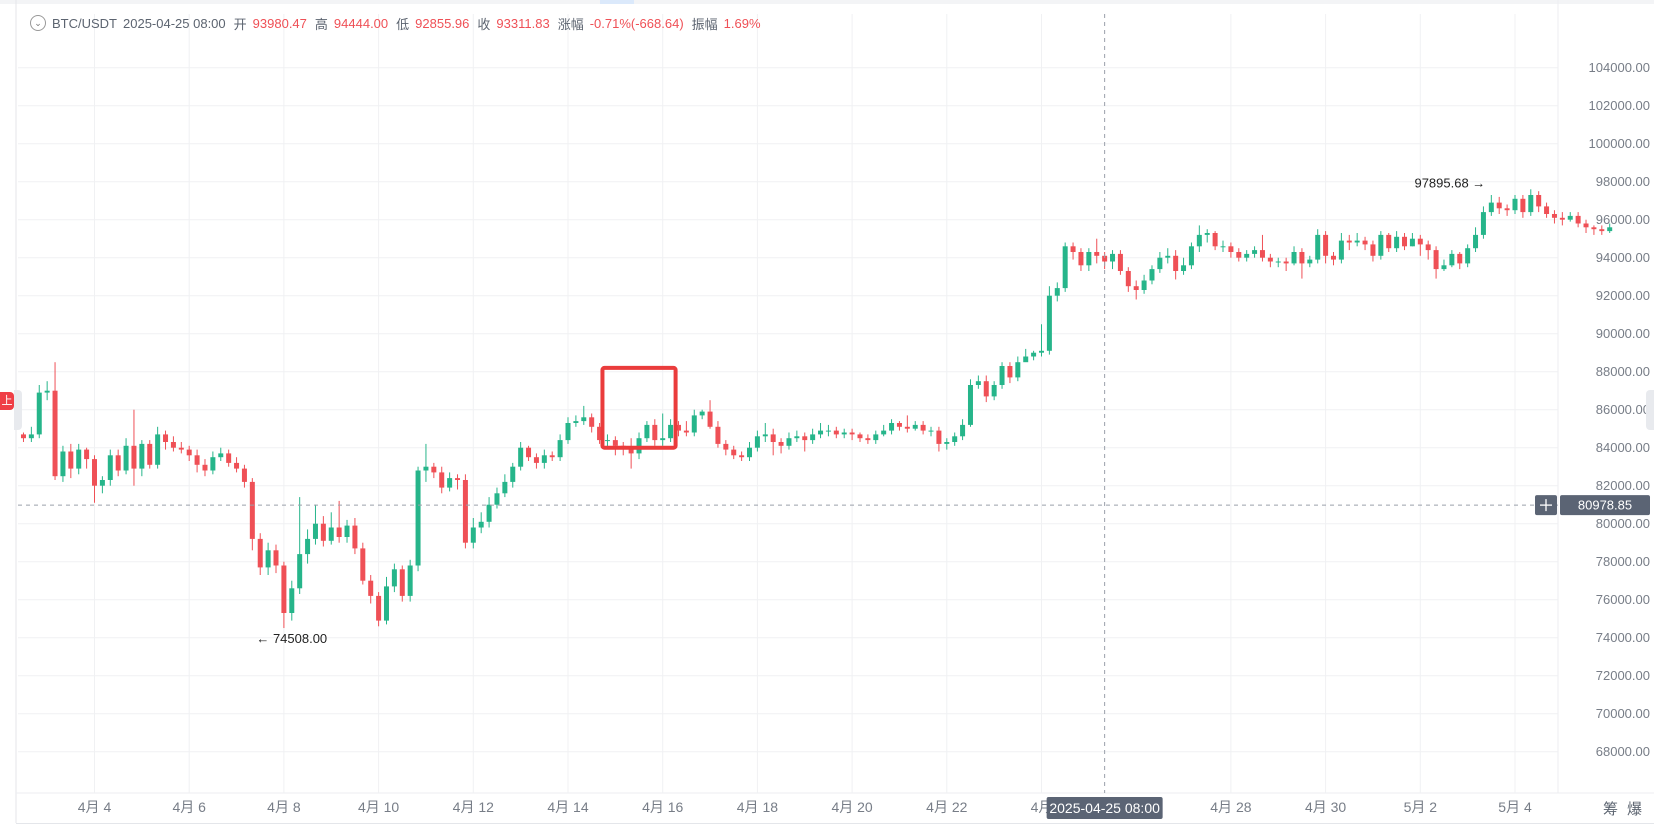 Image resolution: width=1654 pixels, height=828 pixels. Describe the element at coordinates (567, 807) in the screenshot. I see `time-tick-label: 4月 14` at that location.